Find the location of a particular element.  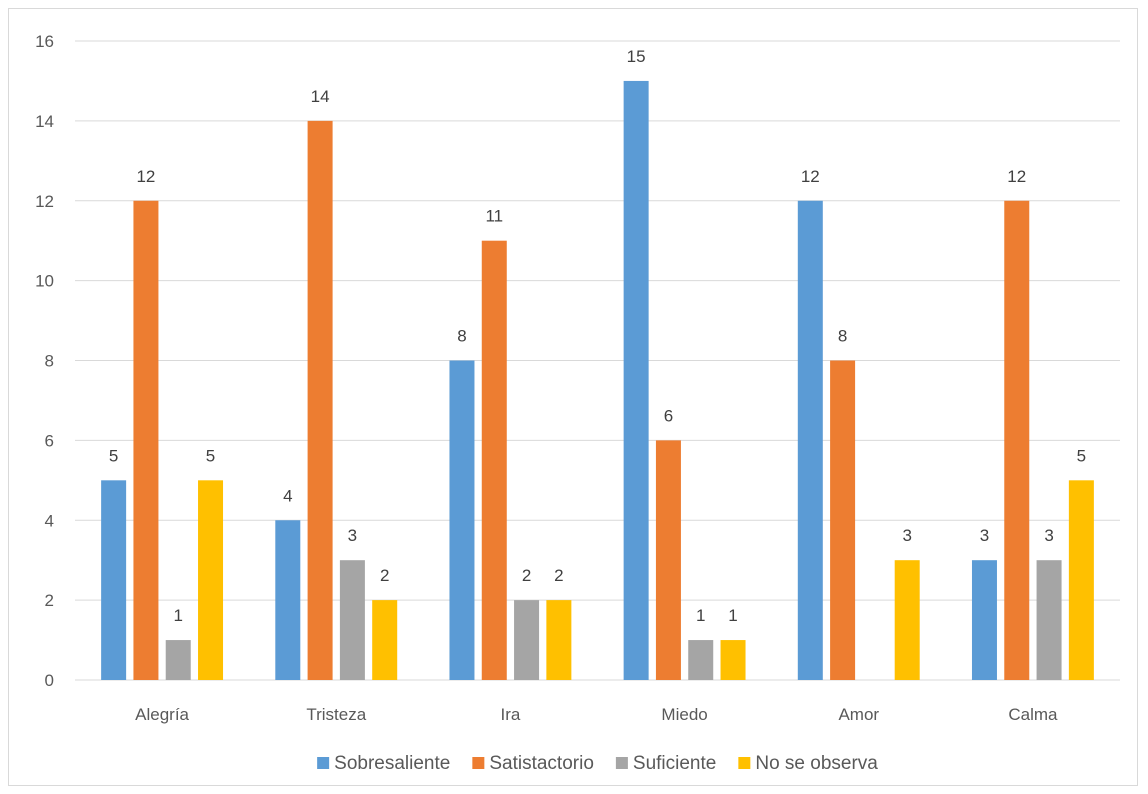

data-label: 11 is located at coordinates (494, 216).